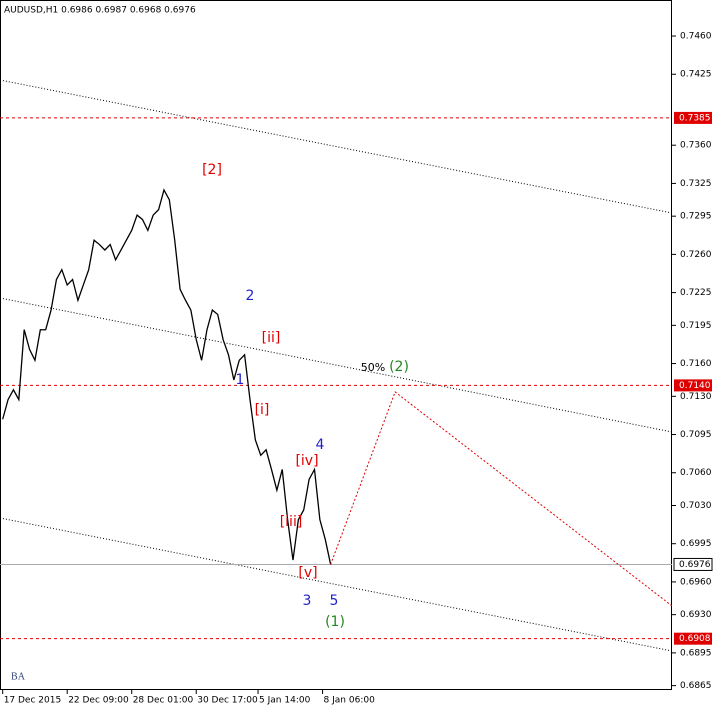 The height and width of the screenshot is (712, 714). Describe the element at coordinates (696, 255) in the screenshot. I see `y-tick-label: 0.7260` at that location.